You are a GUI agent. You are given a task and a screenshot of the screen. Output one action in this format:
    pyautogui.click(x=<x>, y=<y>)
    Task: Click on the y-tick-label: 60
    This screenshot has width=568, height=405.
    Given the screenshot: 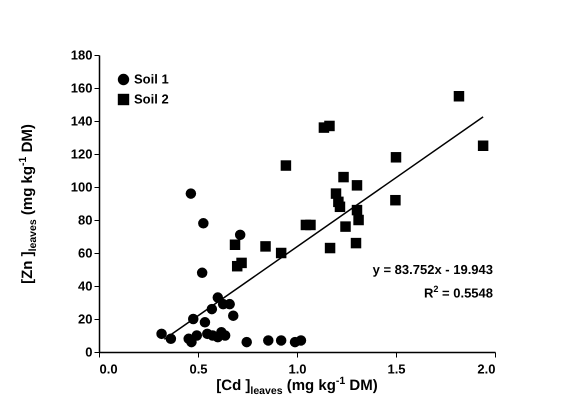 What is the action you would take?
    pyautogui.click(x=85, y=253)
    